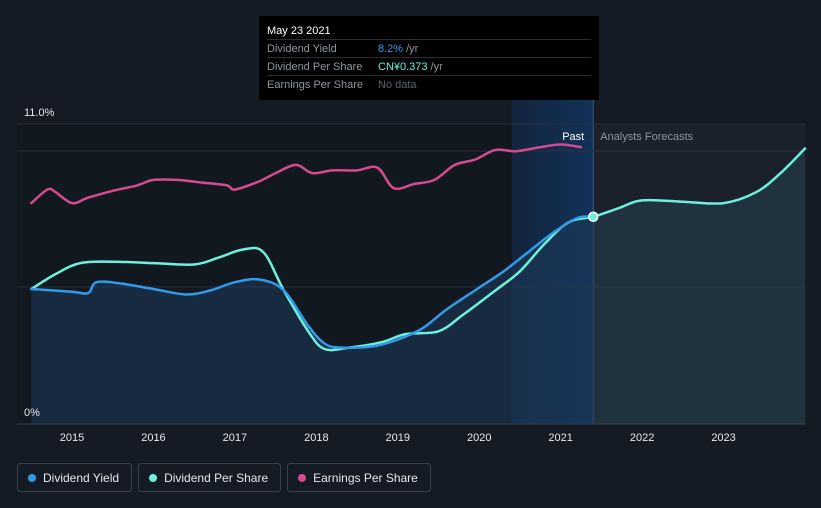  I want to click on x-tick-label: 2021, so click(560, 438).